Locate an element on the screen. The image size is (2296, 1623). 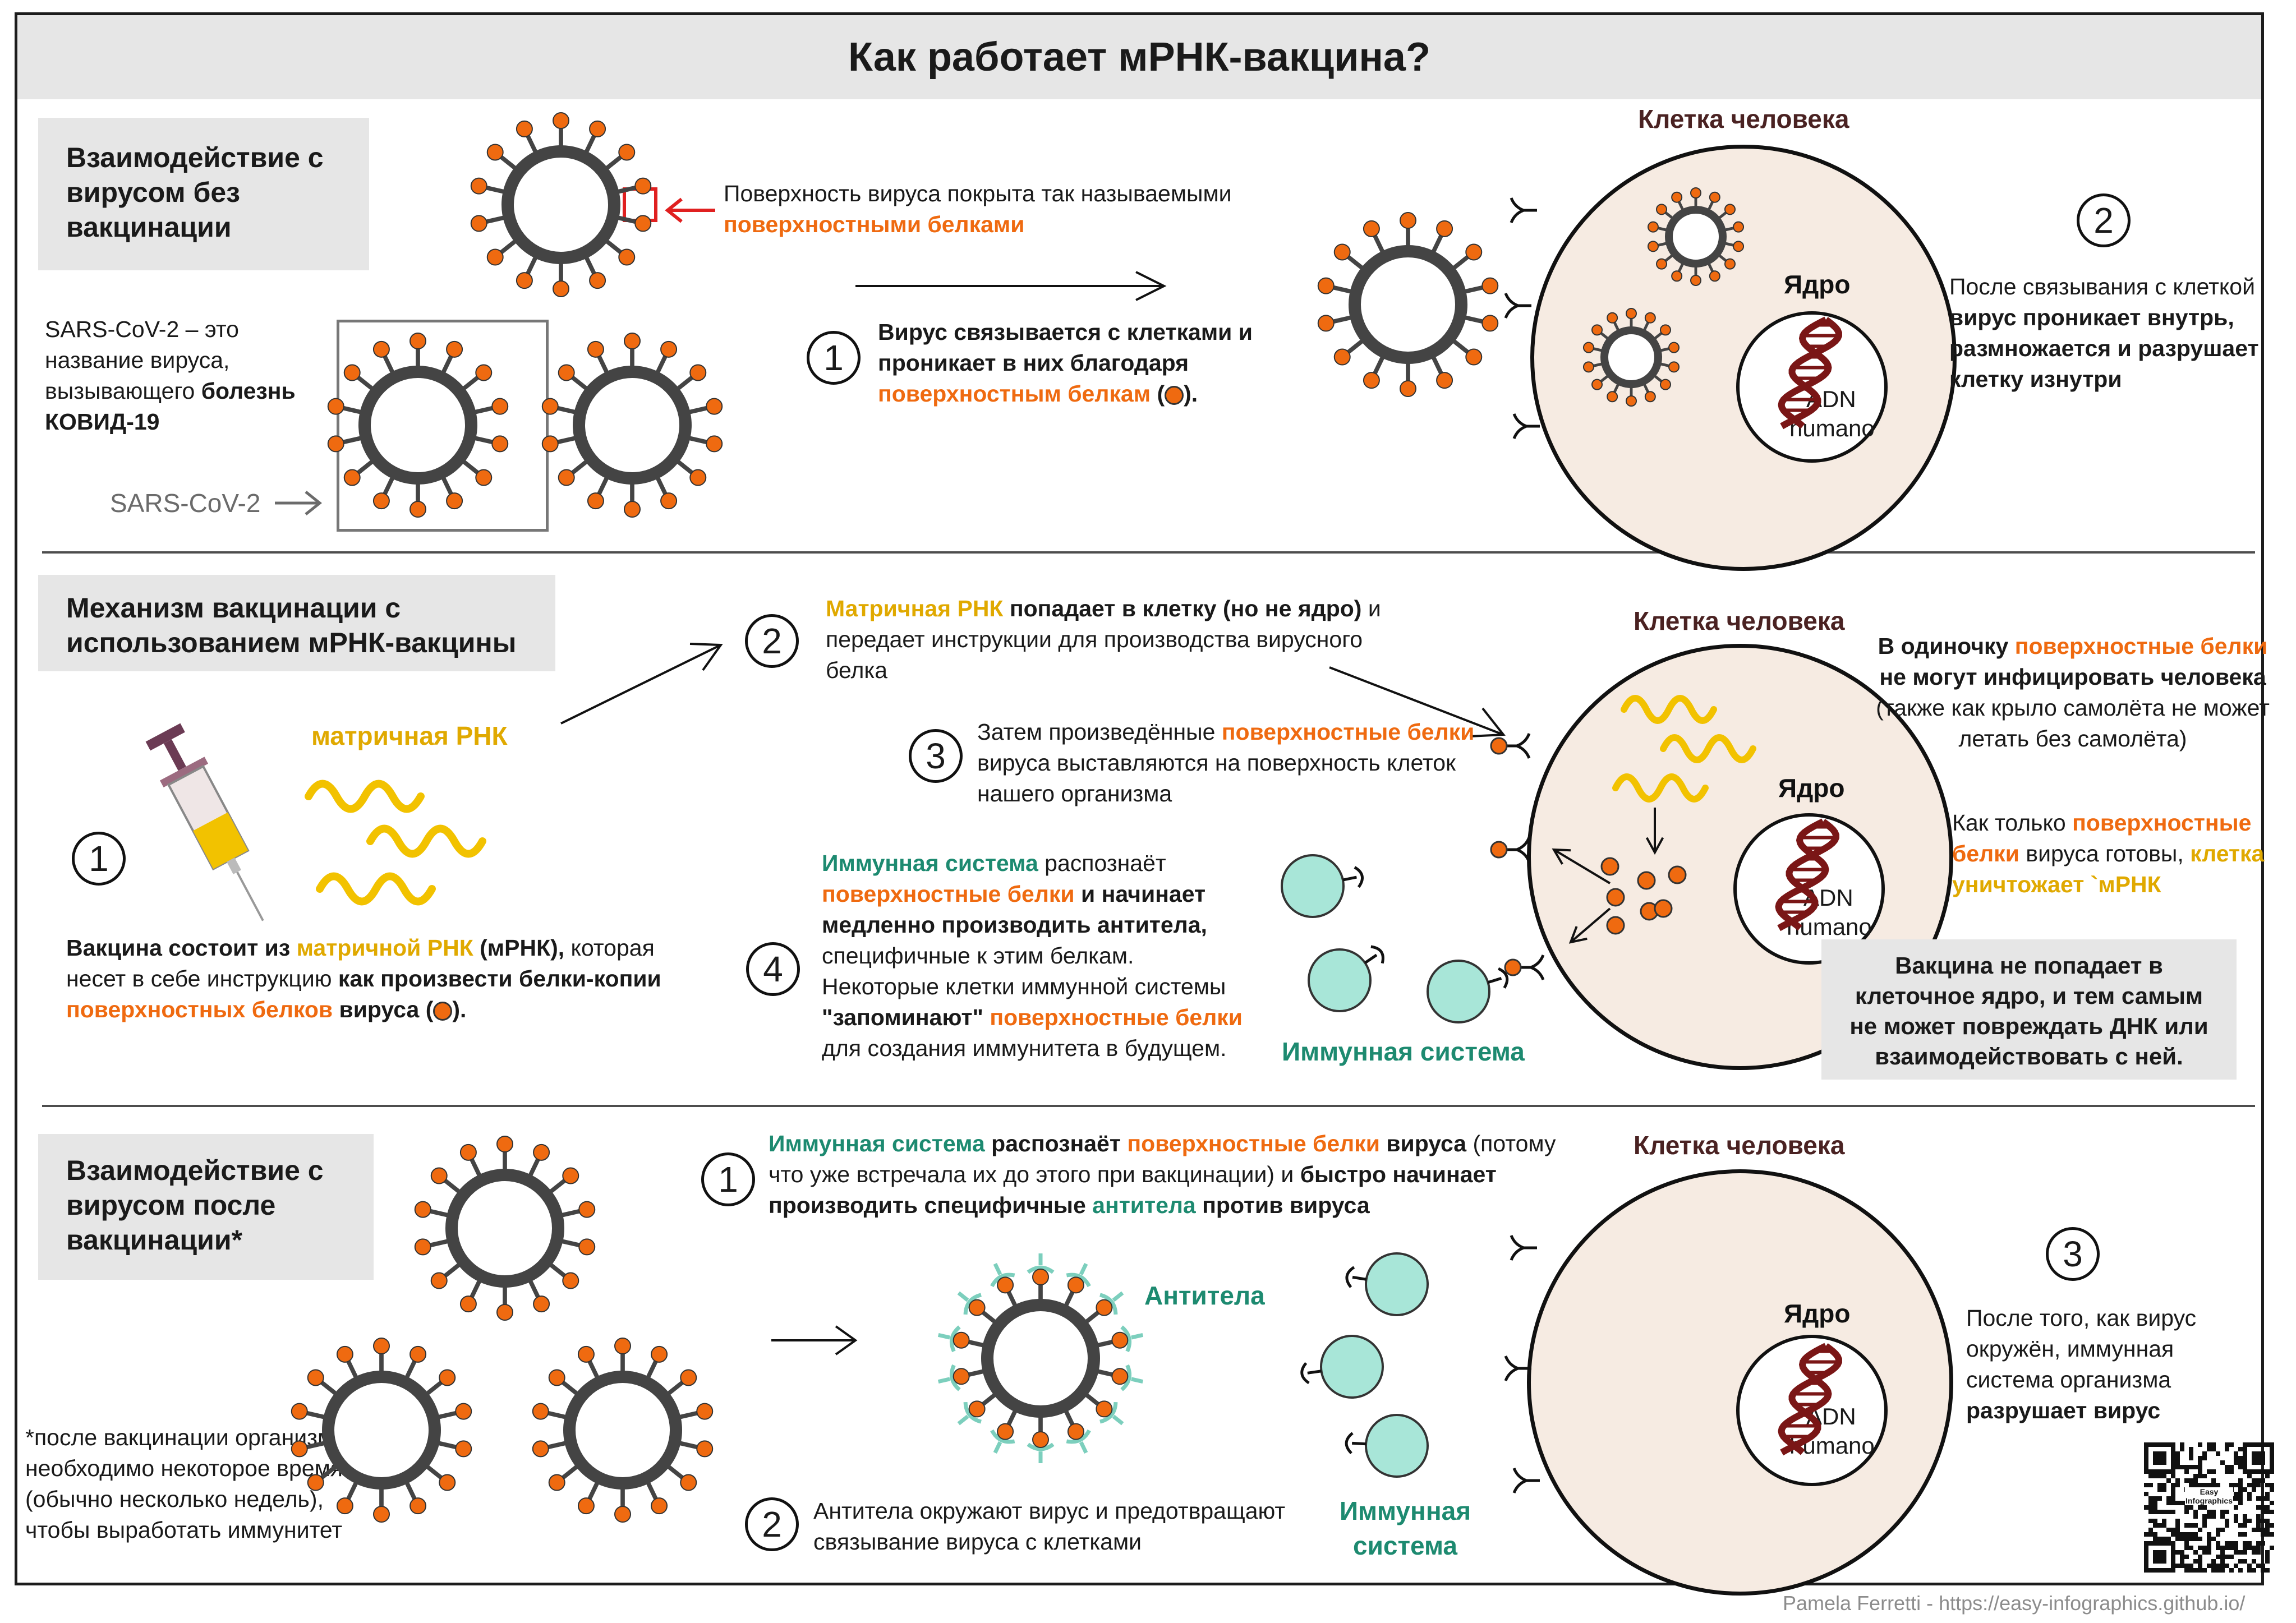
step1c-text-7: антитела is located at coordinates (1144, 1205).